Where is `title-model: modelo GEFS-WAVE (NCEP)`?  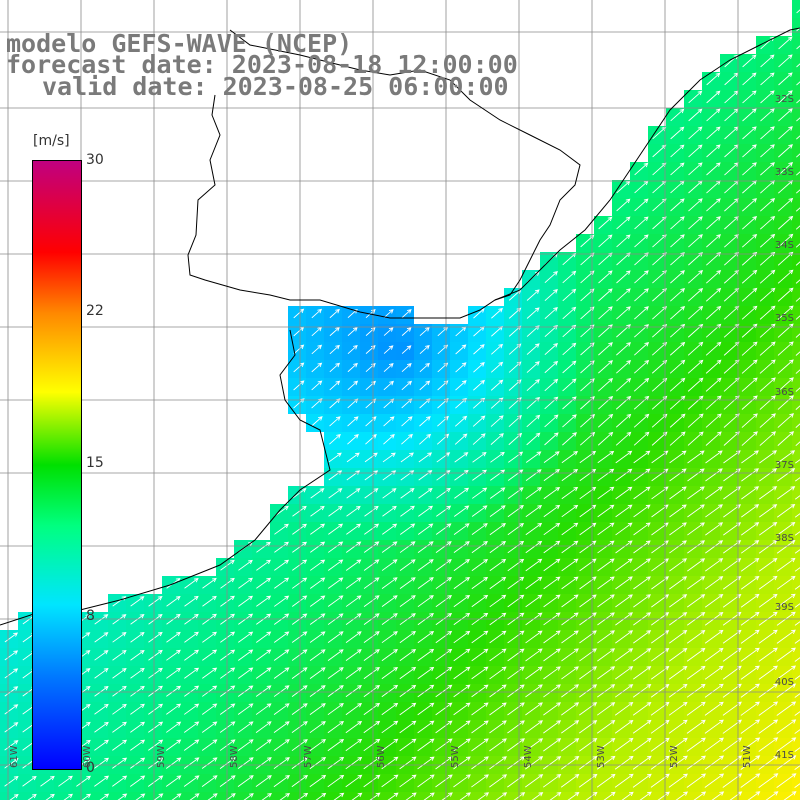
title-model: modelo GEFS-WAVE (NCEP) is located at coordinates (179, 43).